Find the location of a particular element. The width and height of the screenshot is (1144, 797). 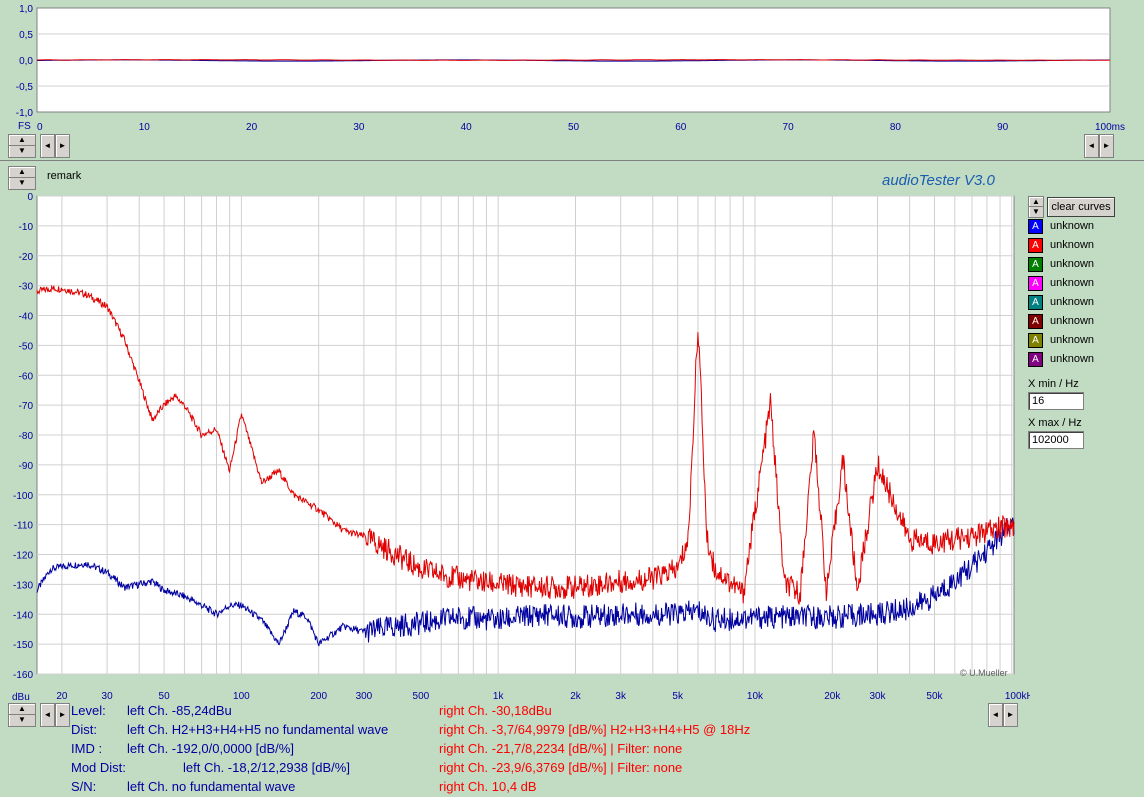

spectrum-y-tick: -100 is located at coordinates (23, 496).